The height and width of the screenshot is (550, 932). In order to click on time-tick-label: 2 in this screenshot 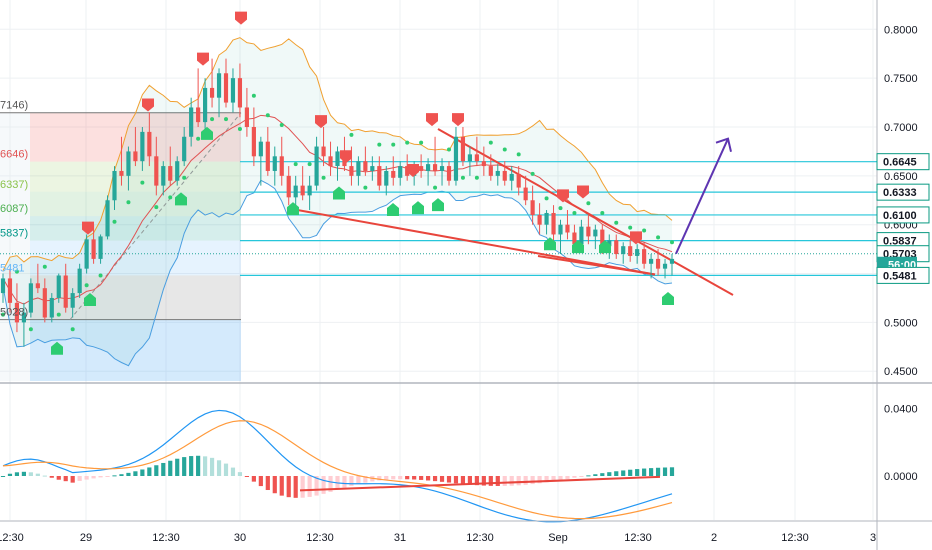, I will do `click(714, 538)`.